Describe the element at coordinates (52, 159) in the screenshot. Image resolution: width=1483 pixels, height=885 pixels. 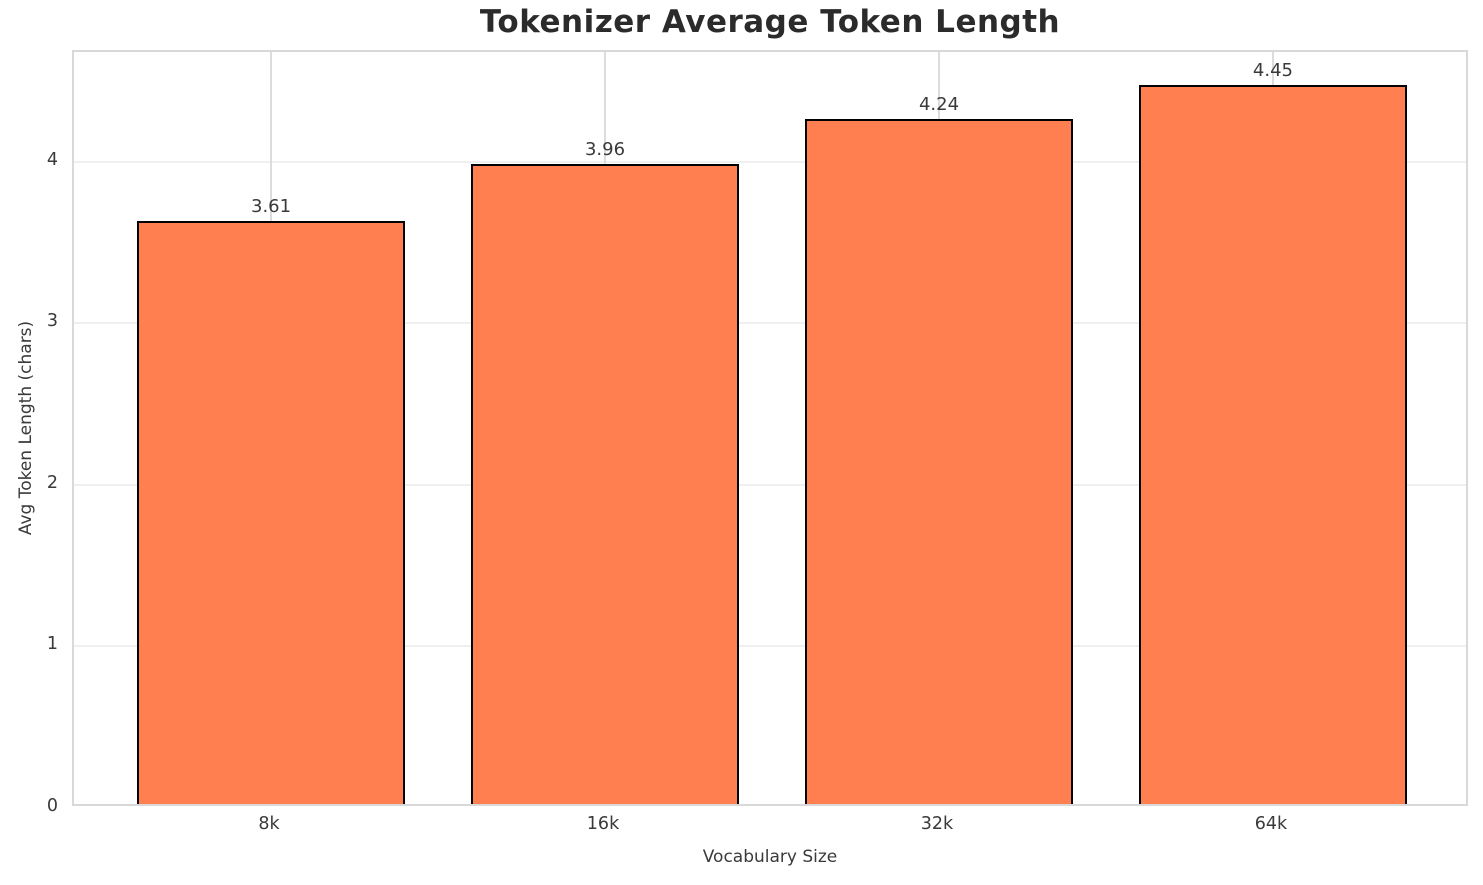
I see `y-tick-label: 4` at that location.